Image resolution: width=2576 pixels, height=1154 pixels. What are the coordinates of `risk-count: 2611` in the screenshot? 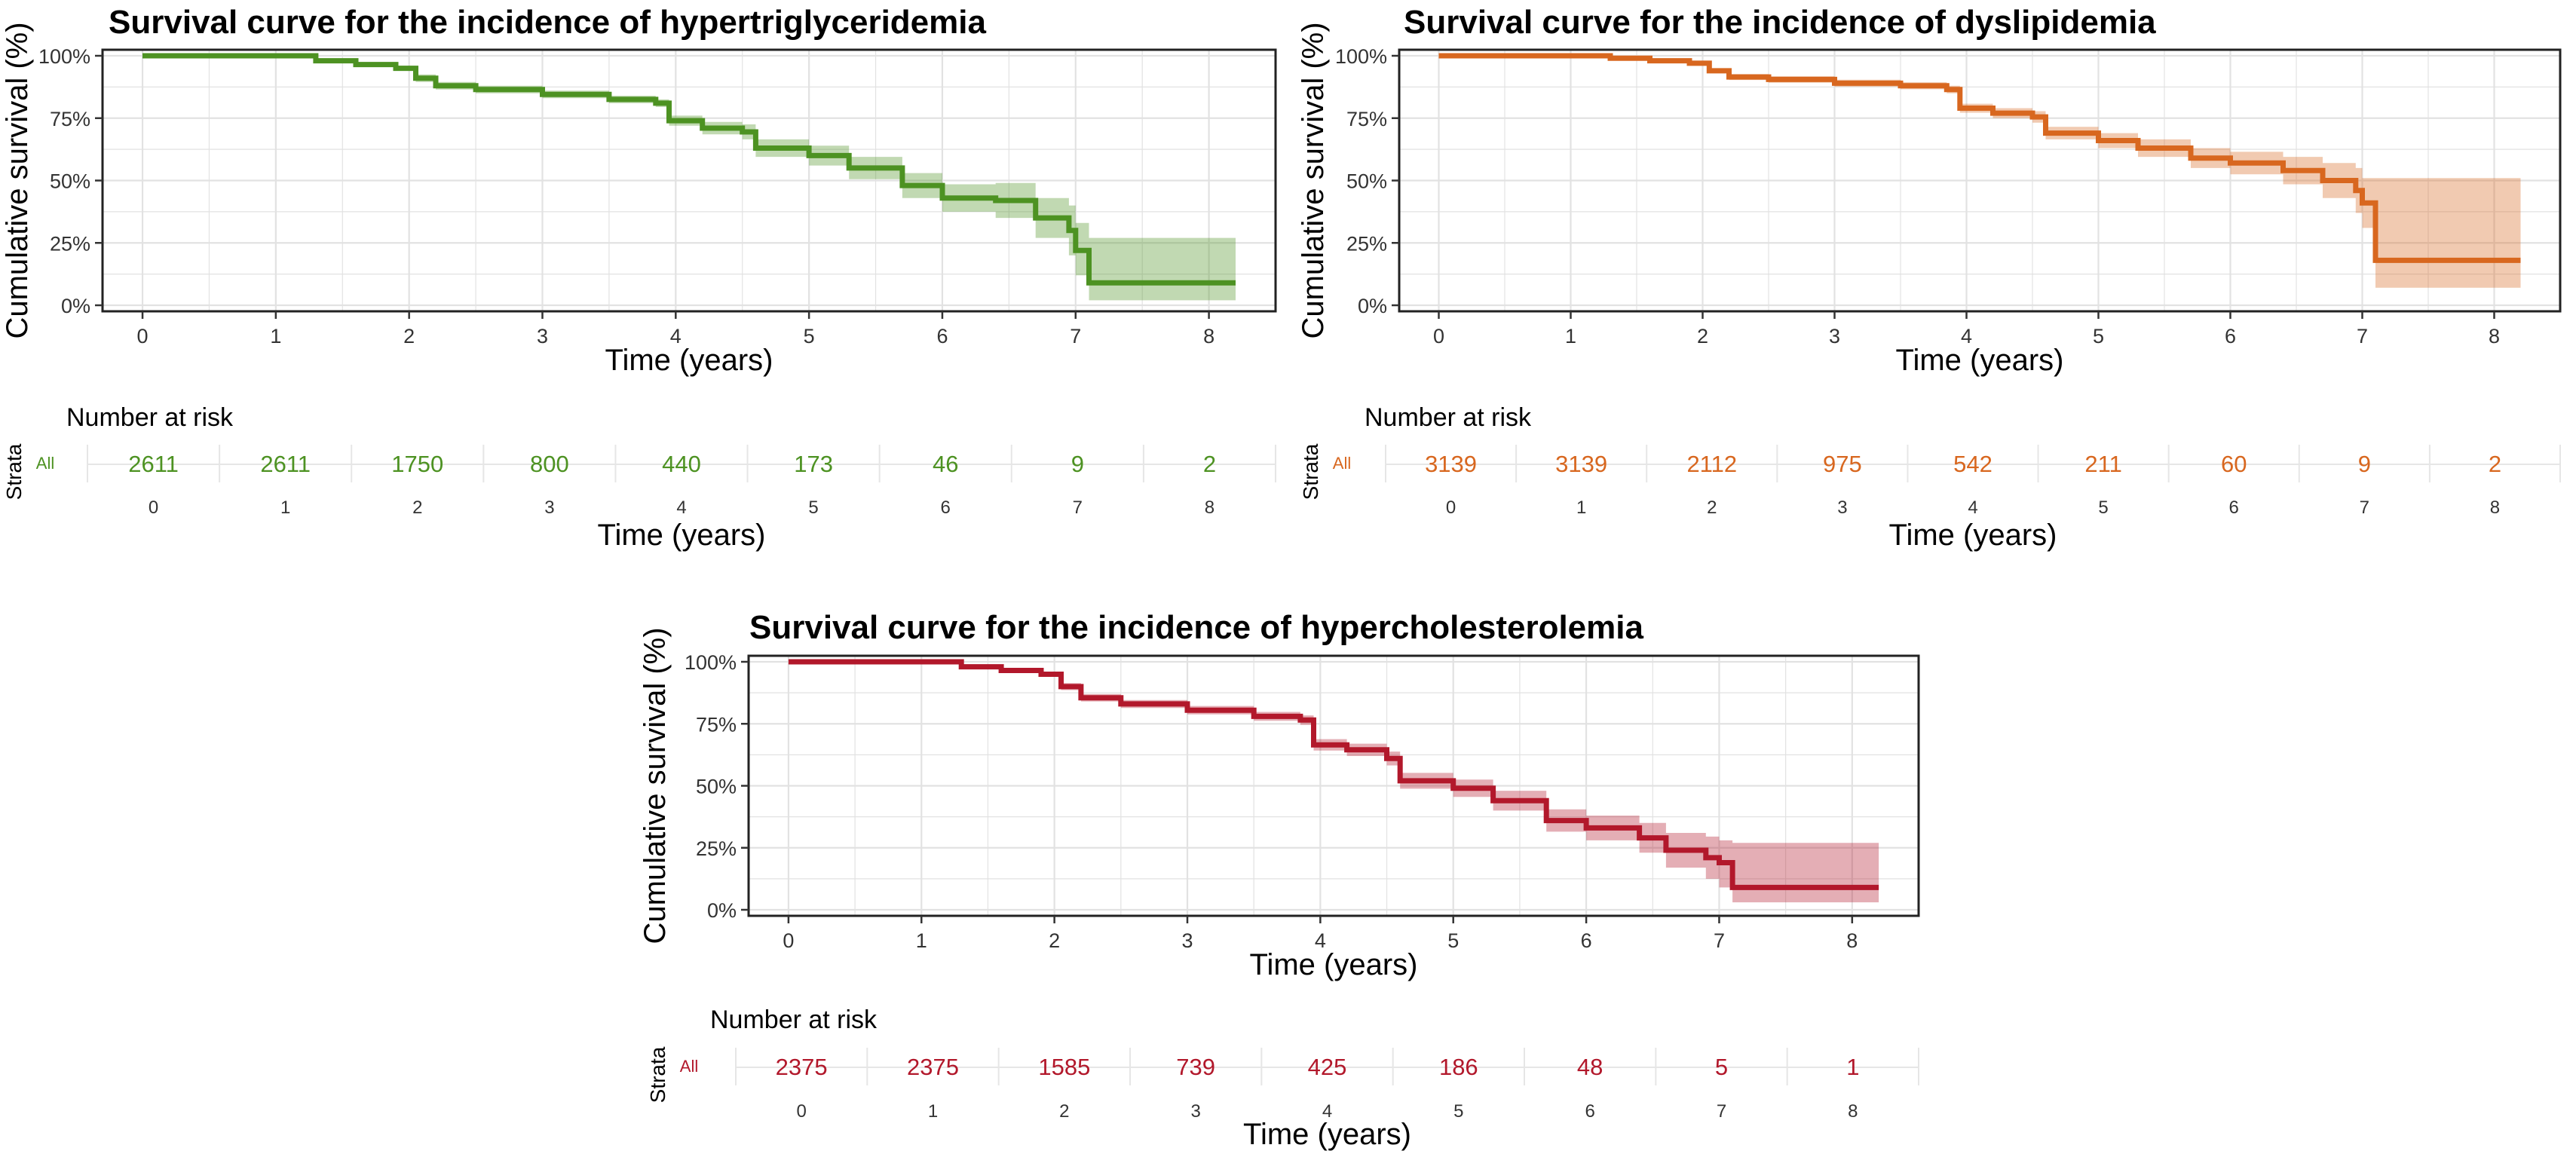 It's located at (285, 464).